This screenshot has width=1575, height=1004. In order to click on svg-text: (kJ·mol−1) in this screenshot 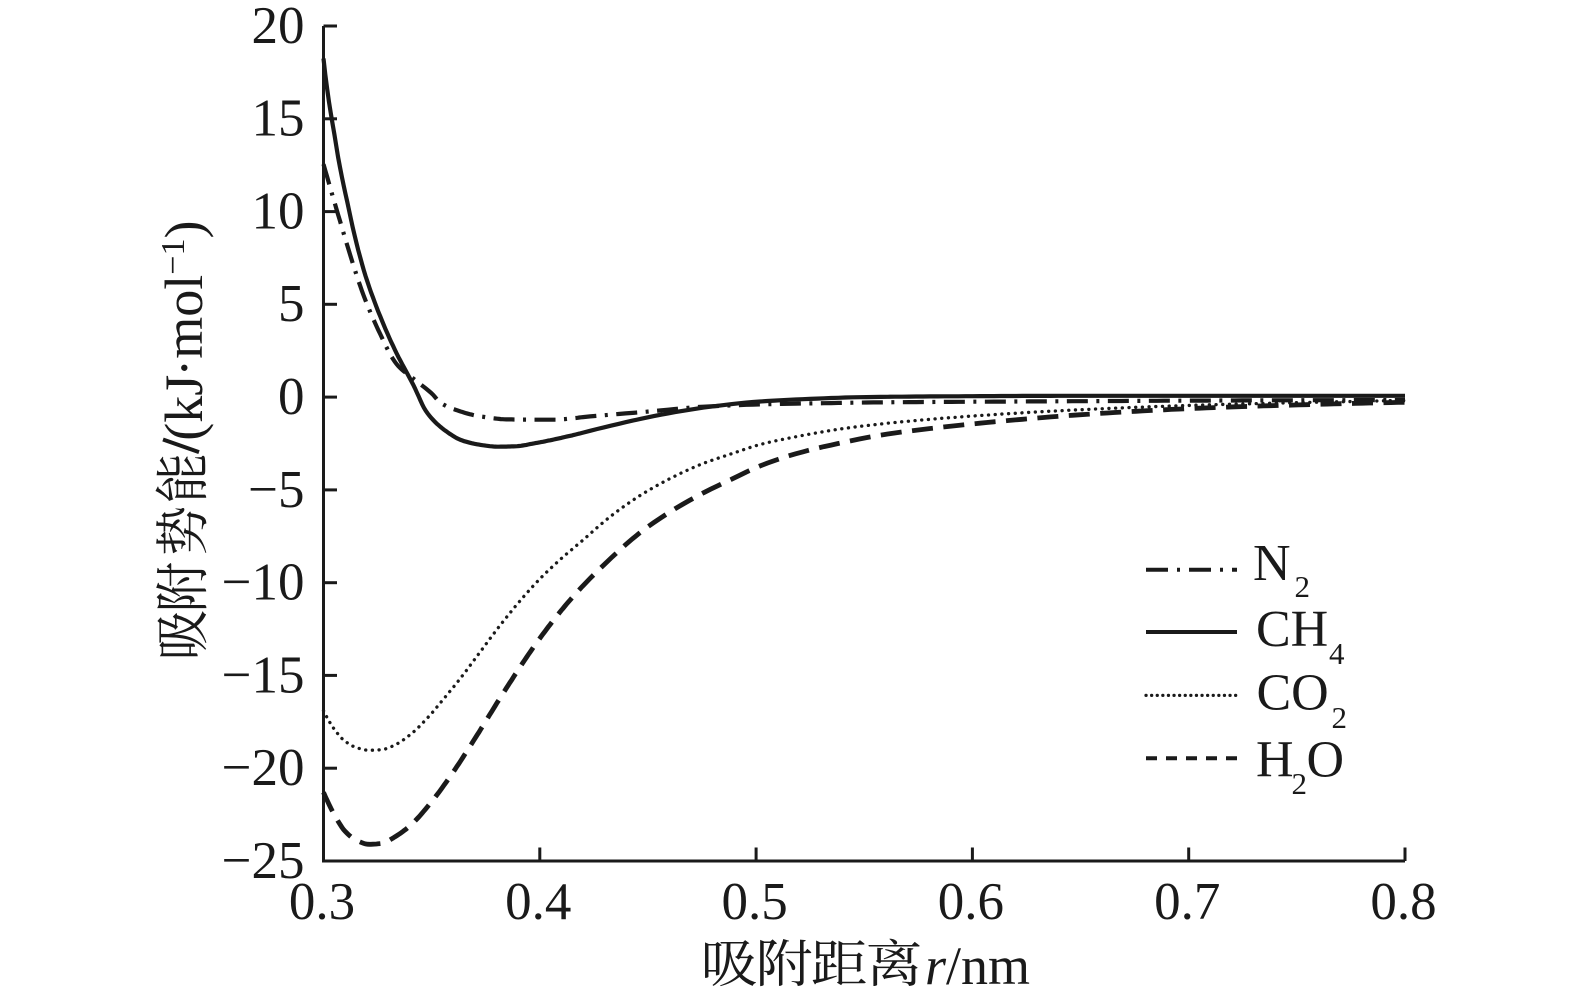, I will do `click(184, 331)`.